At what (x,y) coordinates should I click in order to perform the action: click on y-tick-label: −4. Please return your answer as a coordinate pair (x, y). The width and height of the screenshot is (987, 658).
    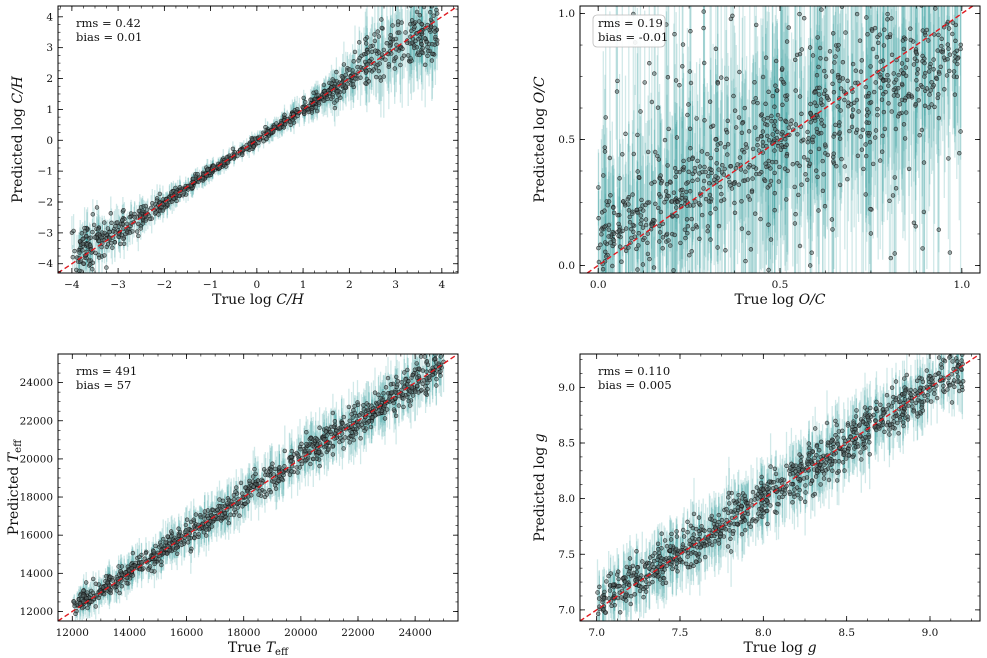
    Looking at the image, I should click on (46, 264).